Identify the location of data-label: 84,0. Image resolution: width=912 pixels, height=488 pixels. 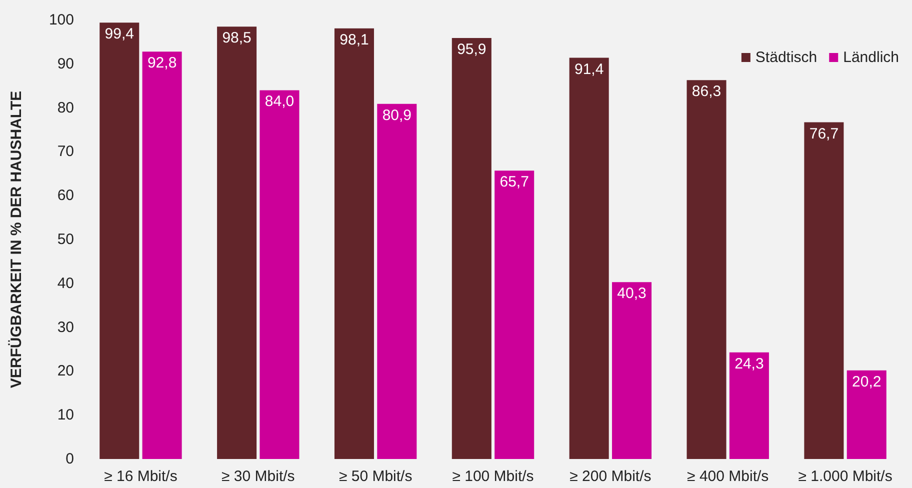
(279, 101).